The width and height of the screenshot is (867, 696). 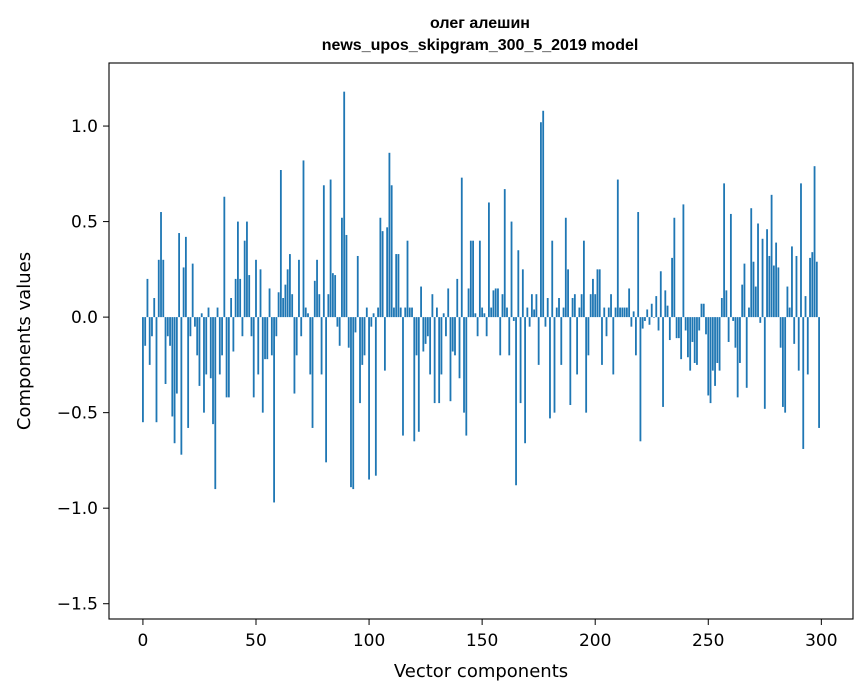 I want to click on x-axis-label: Vector components, so click(x=481, y=671).